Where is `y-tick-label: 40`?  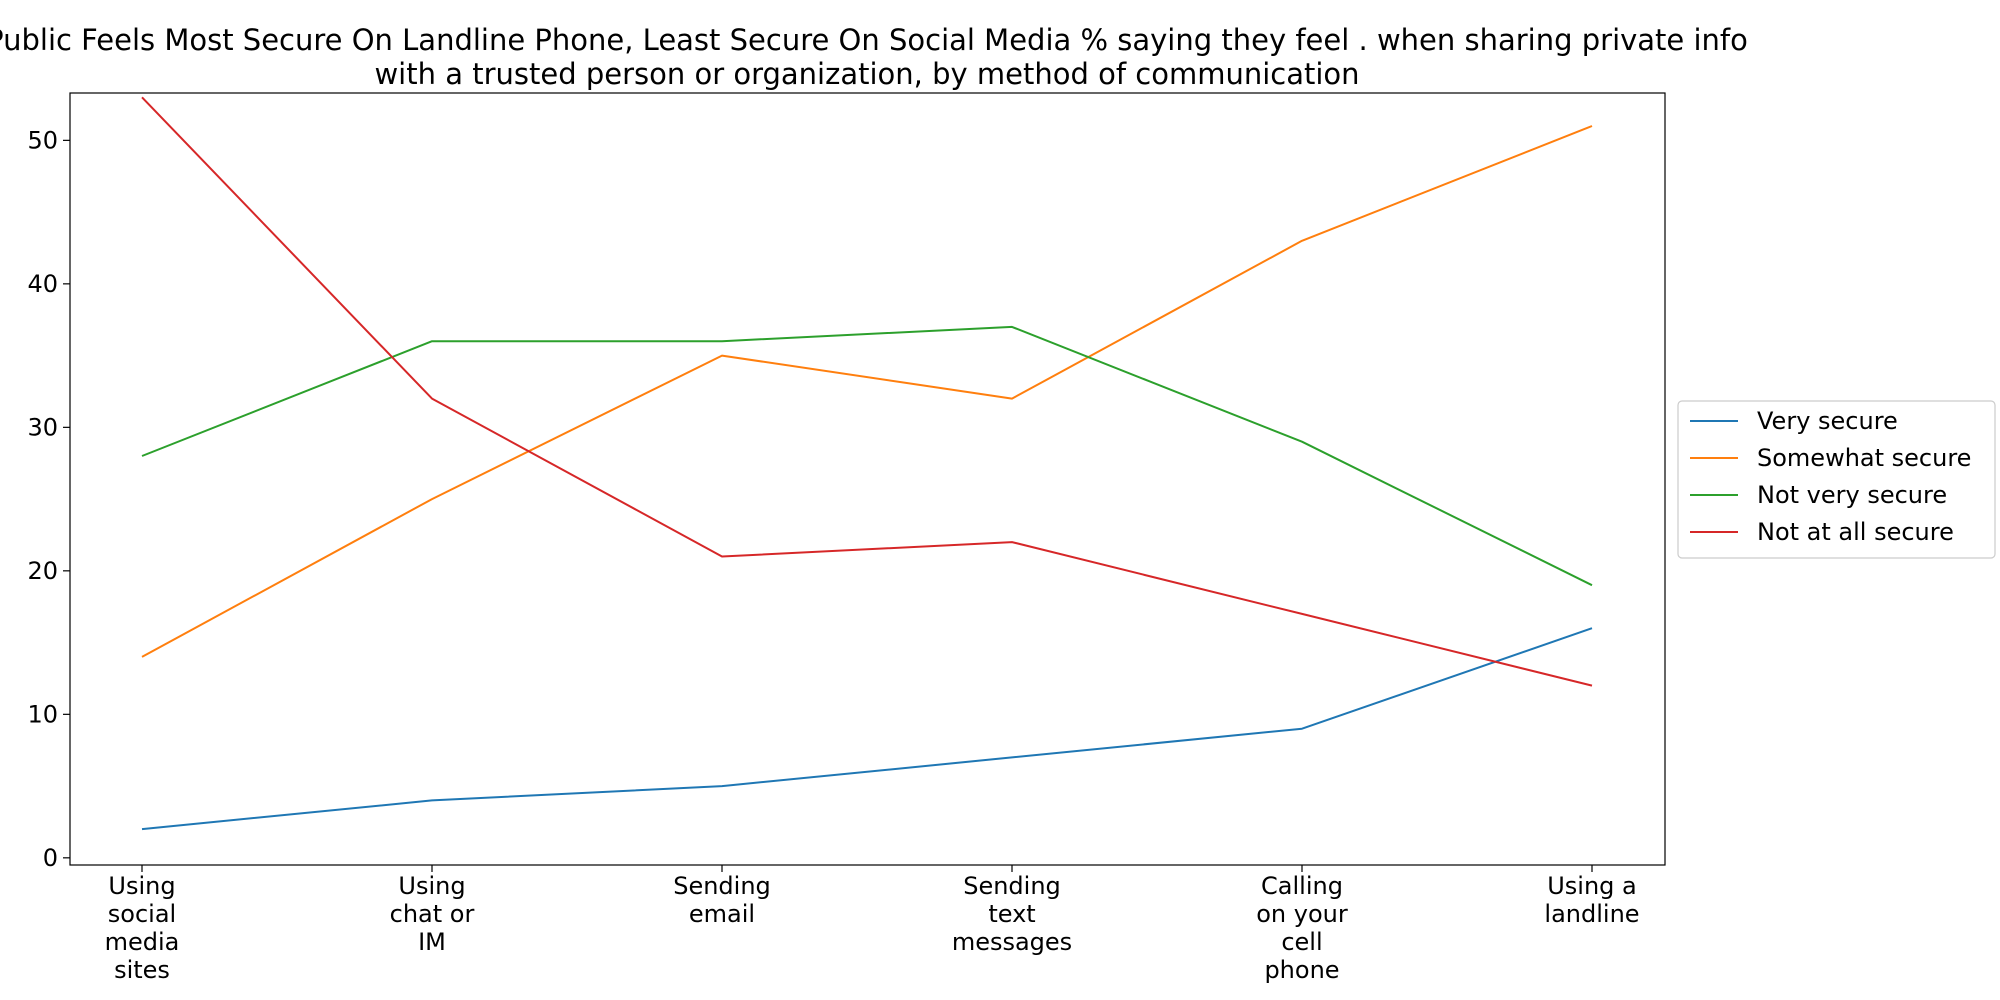 y-tick-label: 40 is located at coordinates (42, 284).